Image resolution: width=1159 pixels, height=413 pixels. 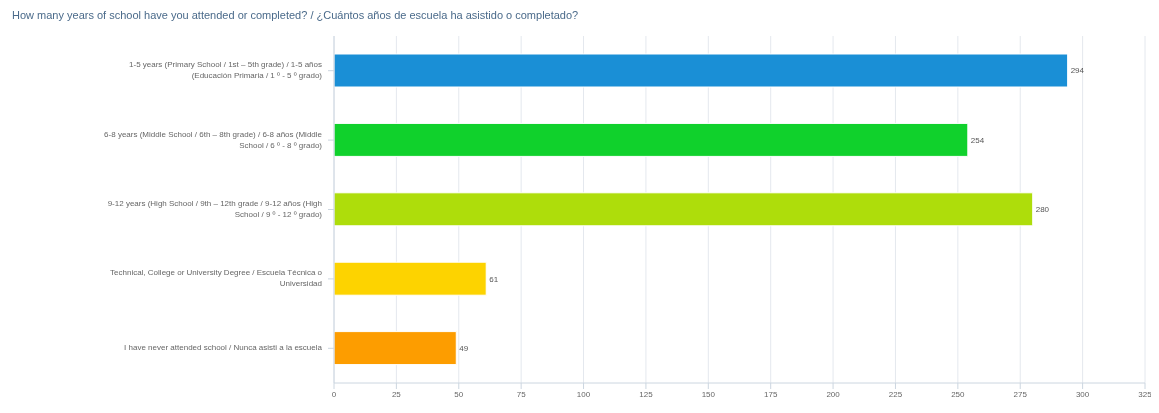 What do you see at coordinates (1145, 394) in the screenshot?
I see `x-tick-label: 325` at bounding box center [1145, 394].